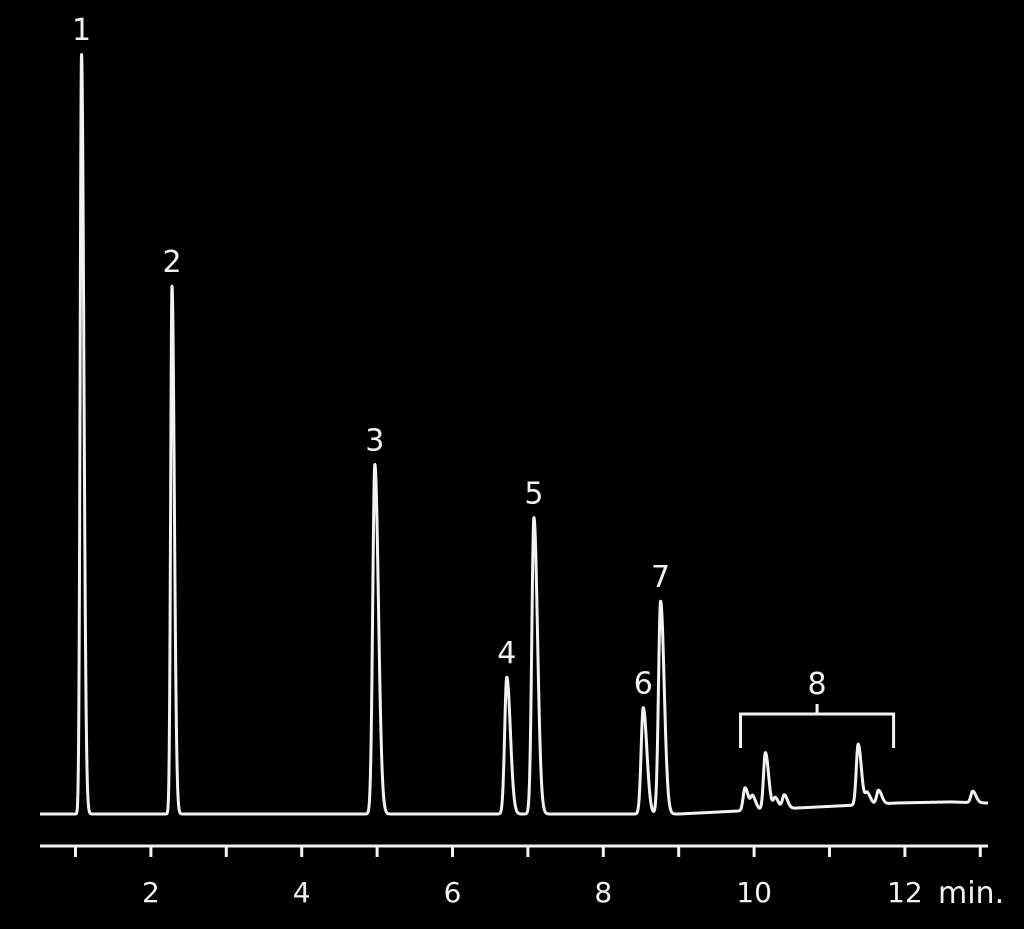 Image resolution: width=1024 pixels, height=929 pixels. I want to click on peak-label-4: 4, so click(506, 653).